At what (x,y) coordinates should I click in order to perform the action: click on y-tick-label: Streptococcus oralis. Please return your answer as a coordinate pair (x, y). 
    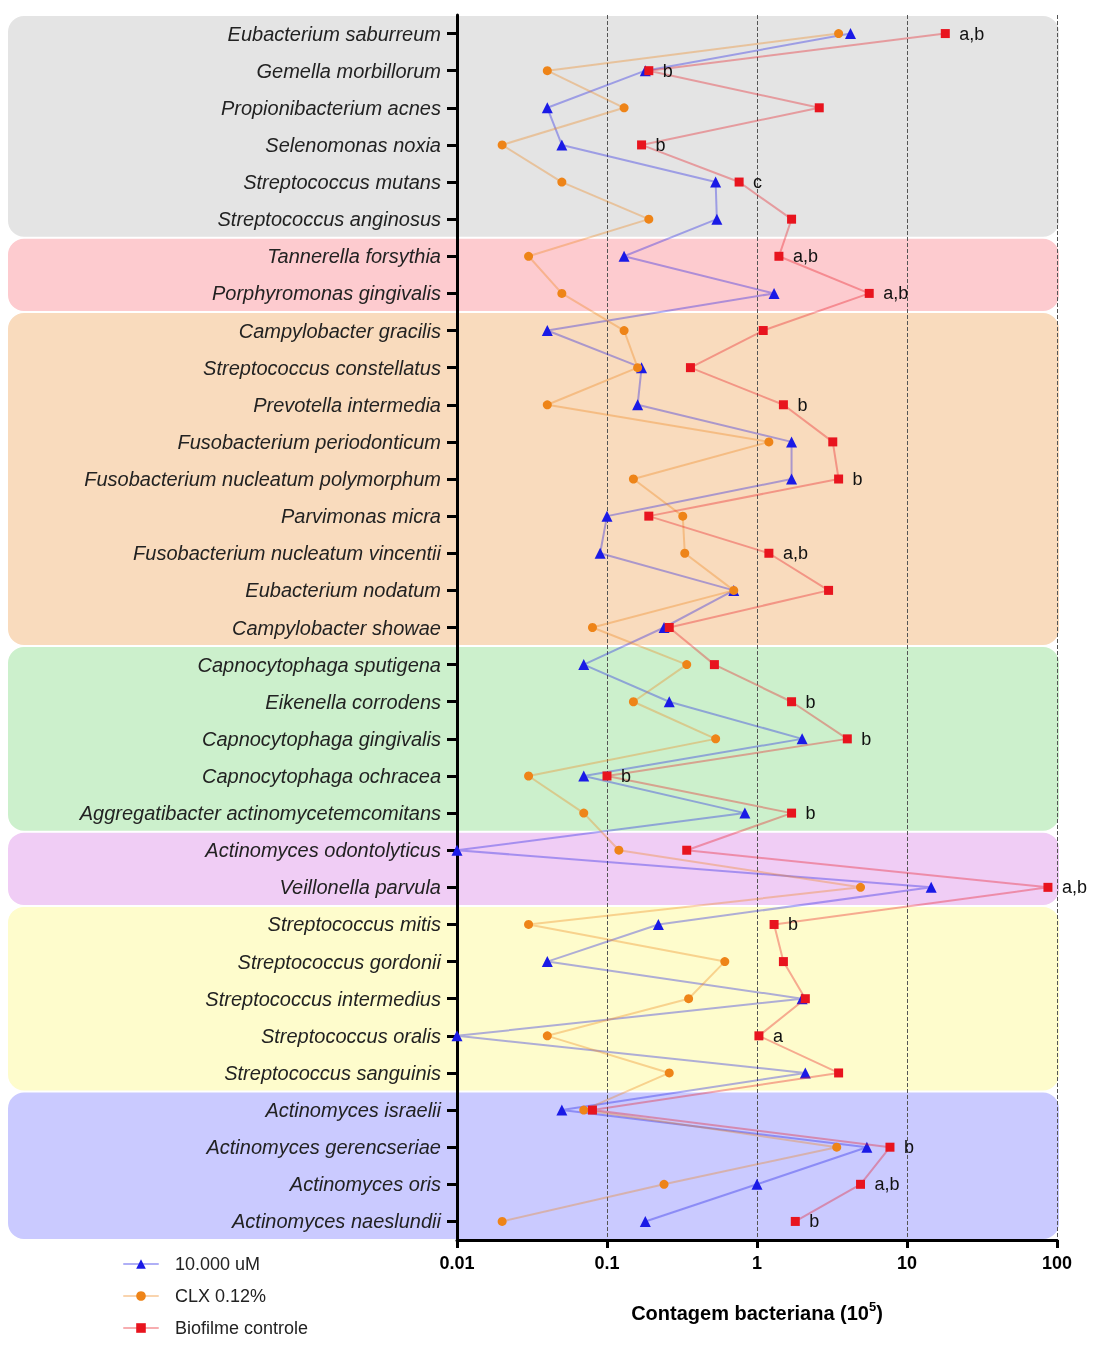
    Looking at the image, I should click on (350, 1035).